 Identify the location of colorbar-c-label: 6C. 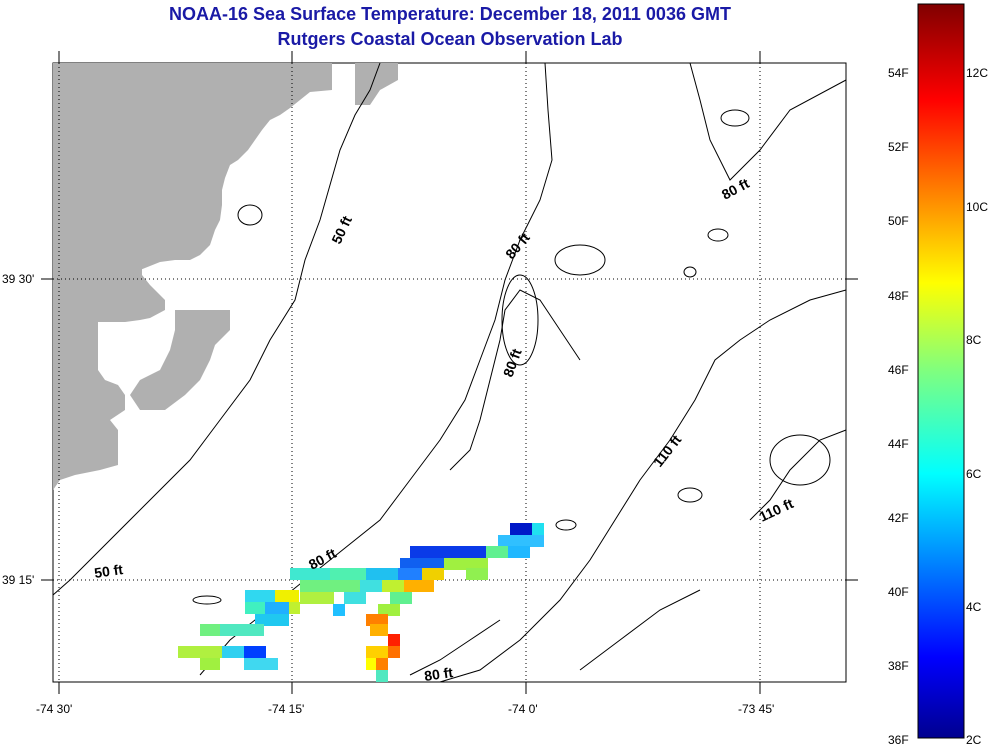
(974, 474).